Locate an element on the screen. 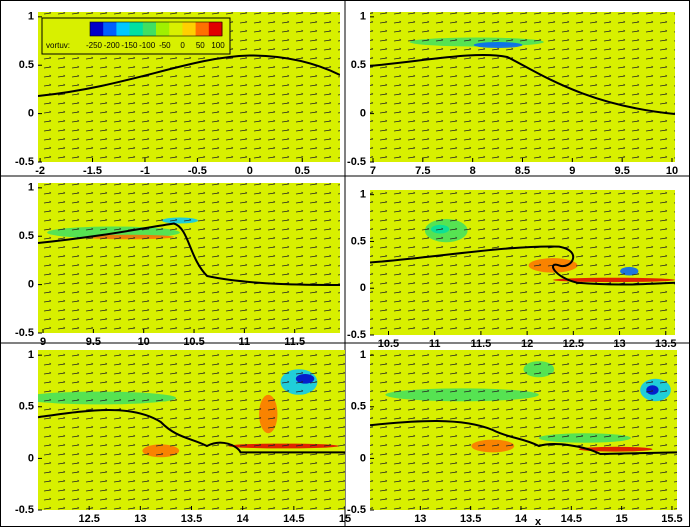 The width and height of the screenshot is (690, 527). colorbar-tick-label: 0 is located at coordinates (182, 45).